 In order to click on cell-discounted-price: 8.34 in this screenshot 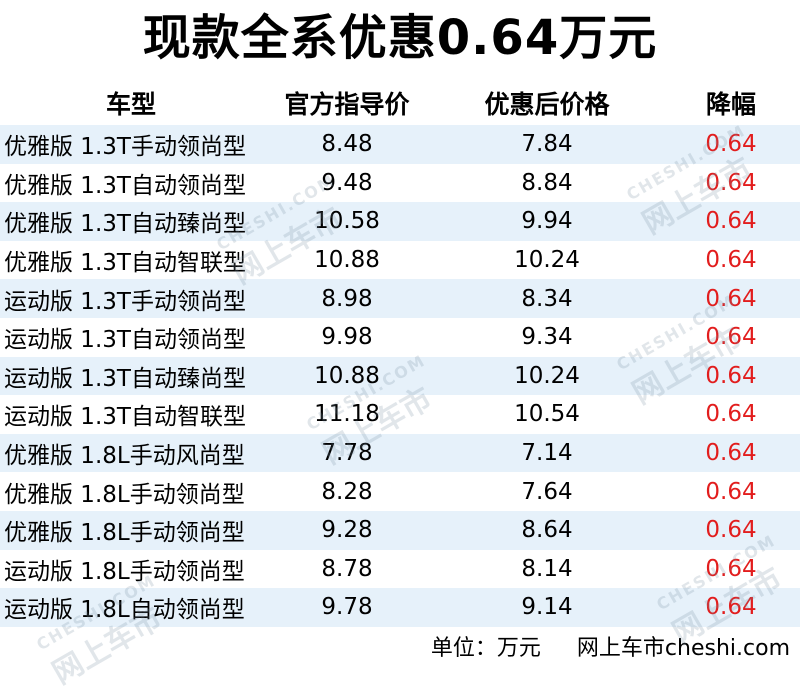, I will do `click(547, 298)`.